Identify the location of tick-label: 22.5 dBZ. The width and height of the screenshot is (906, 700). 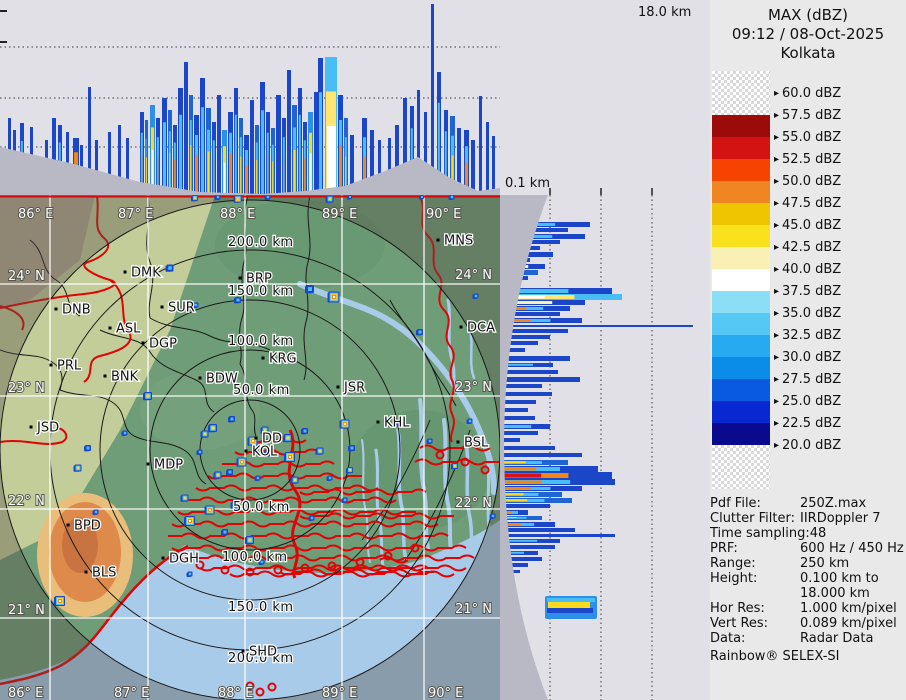
(812, 423).